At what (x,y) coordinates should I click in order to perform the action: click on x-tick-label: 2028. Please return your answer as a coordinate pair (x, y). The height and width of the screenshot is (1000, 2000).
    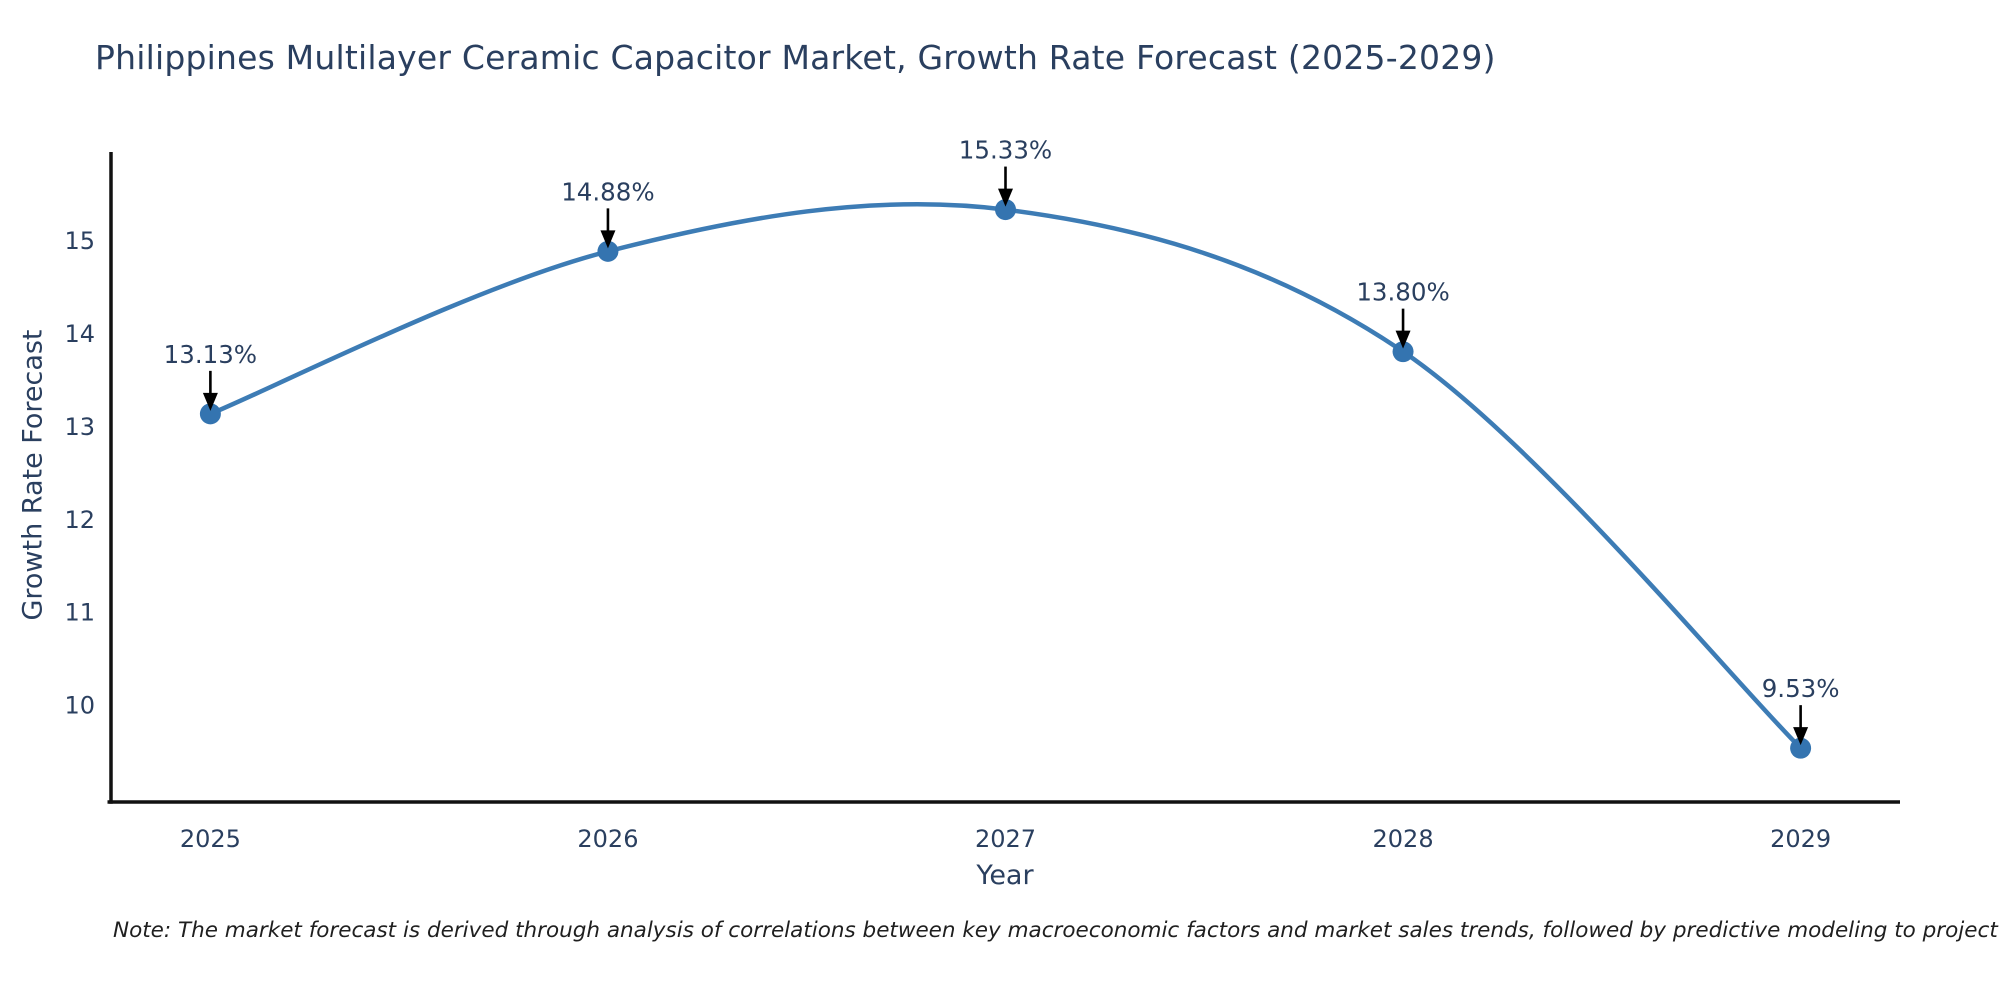
    Looking at the image, I should click on (1403, 839).